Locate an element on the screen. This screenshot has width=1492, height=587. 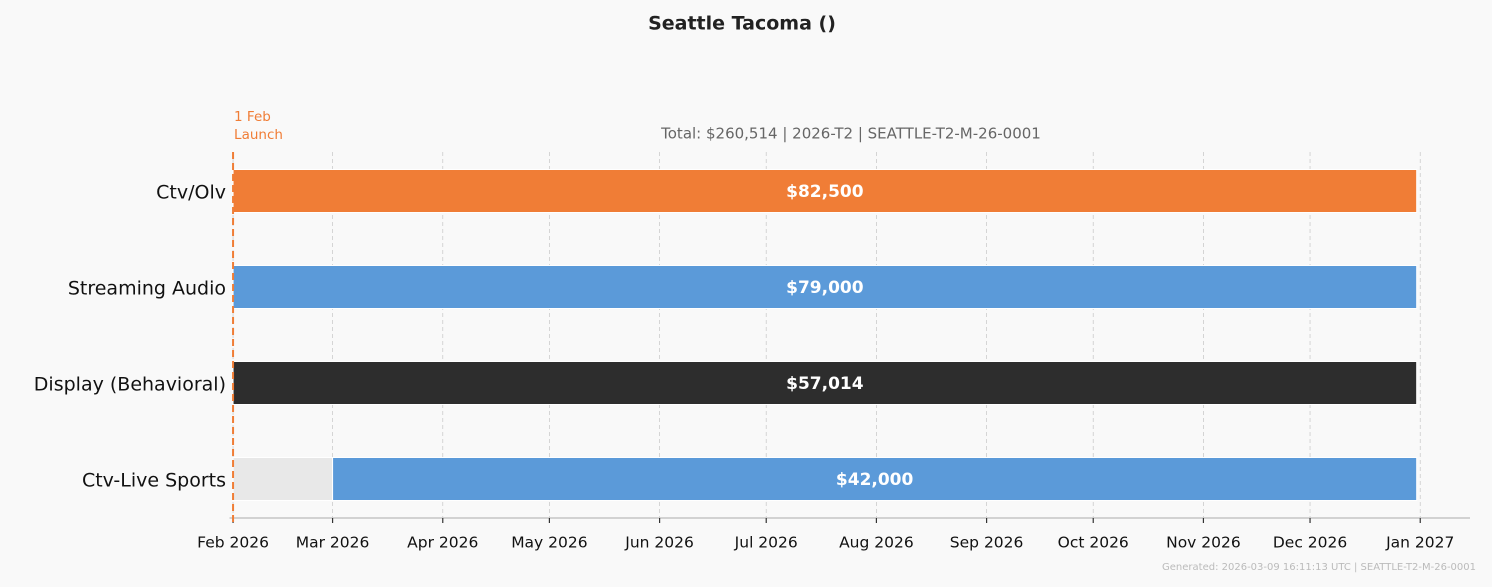
category-label: Ctv-Live Sports is located at coordinates (154, 481).